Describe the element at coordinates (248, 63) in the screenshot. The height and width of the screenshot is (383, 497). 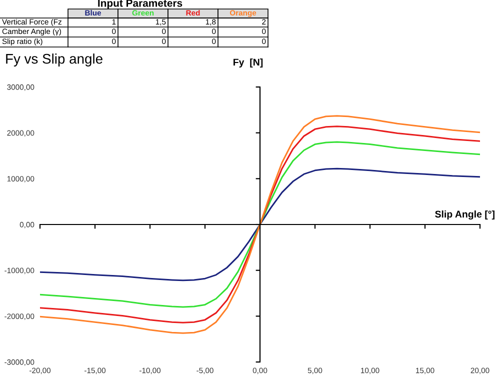
I see `y-axis-title: Fy [N]` at that location.